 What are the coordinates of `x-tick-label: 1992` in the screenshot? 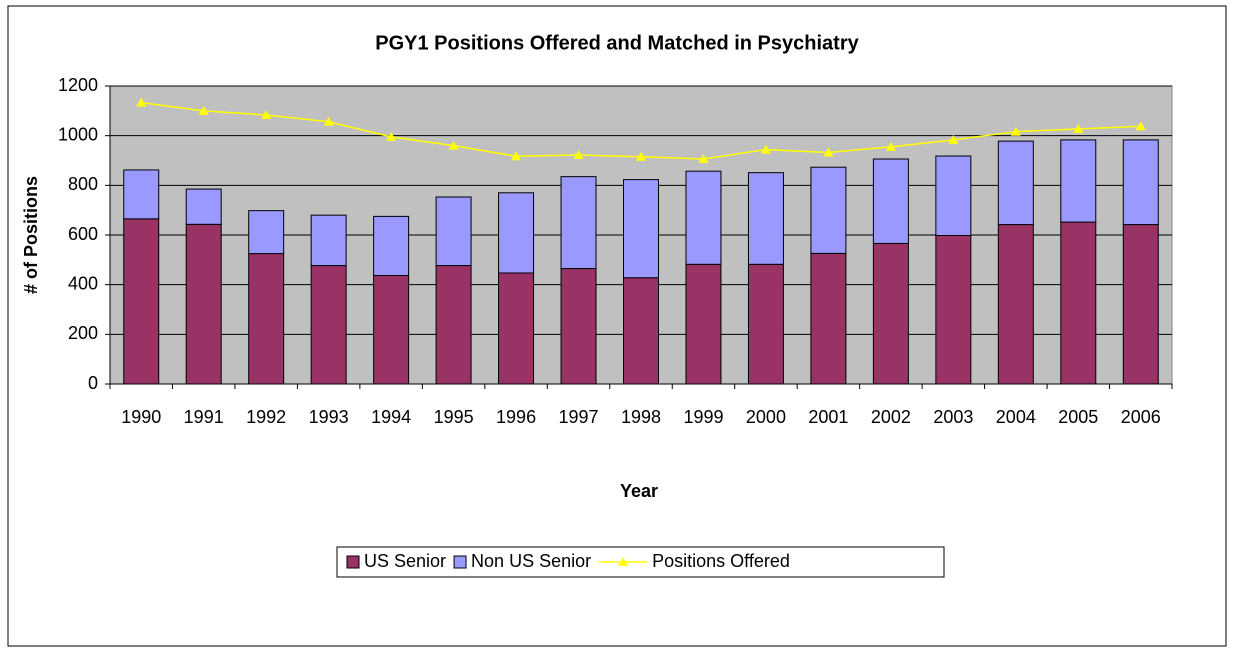 It's located at (266, 417).